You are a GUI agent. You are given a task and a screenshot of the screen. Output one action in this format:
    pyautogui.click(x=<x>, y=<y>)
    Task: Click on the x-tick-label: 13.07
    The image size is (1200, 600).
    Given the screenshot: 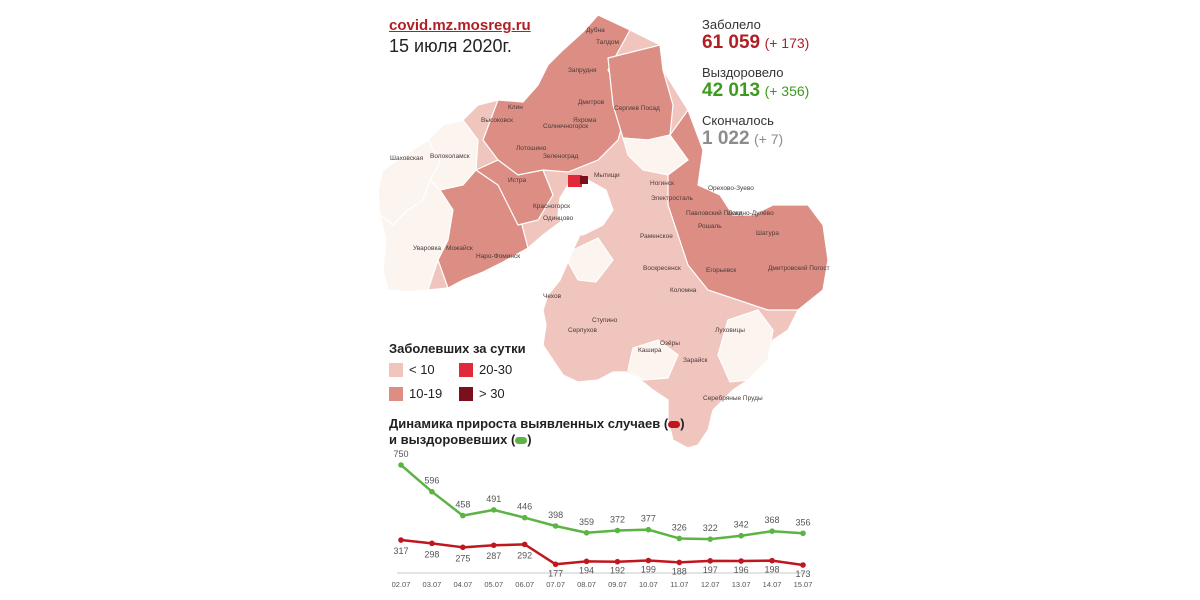 What is the action you would take?
    pyautogui.click(x=741, y=584)
    